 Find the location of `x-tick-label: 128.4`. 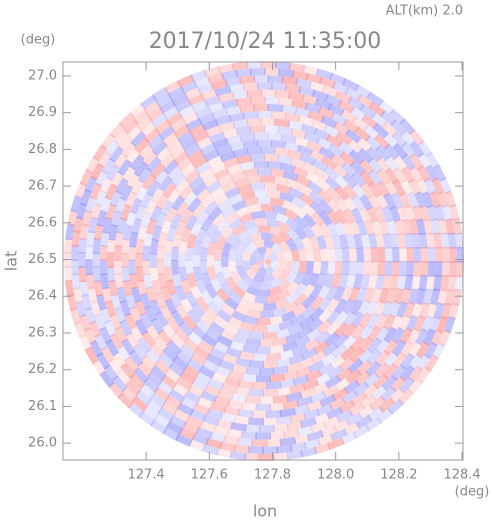

x-tick-label: 128.4 is located at coordinates (461, 475).